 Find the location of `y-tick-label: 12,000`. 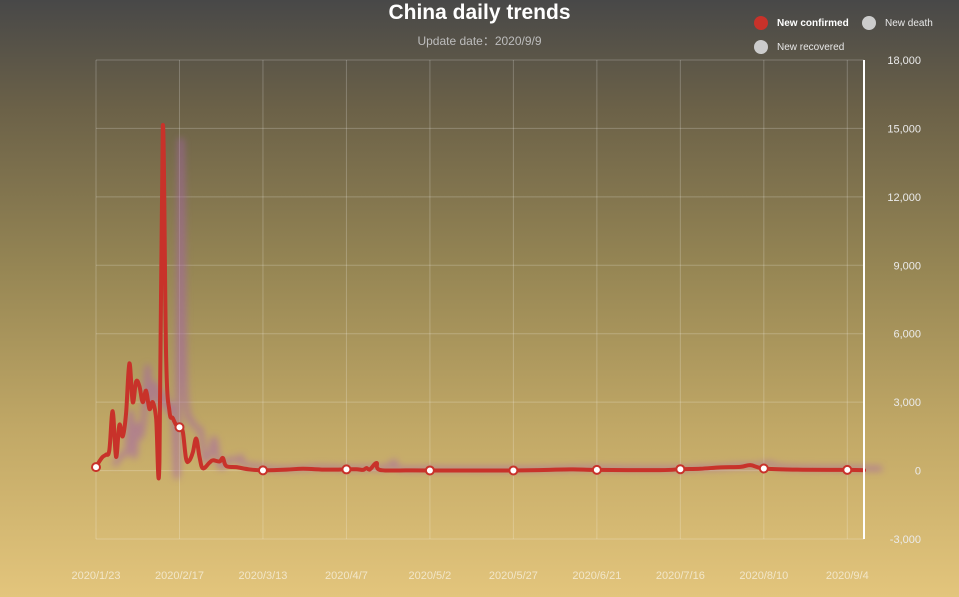

y-tick-label: 12,000 is located at coordinates (904, 198).